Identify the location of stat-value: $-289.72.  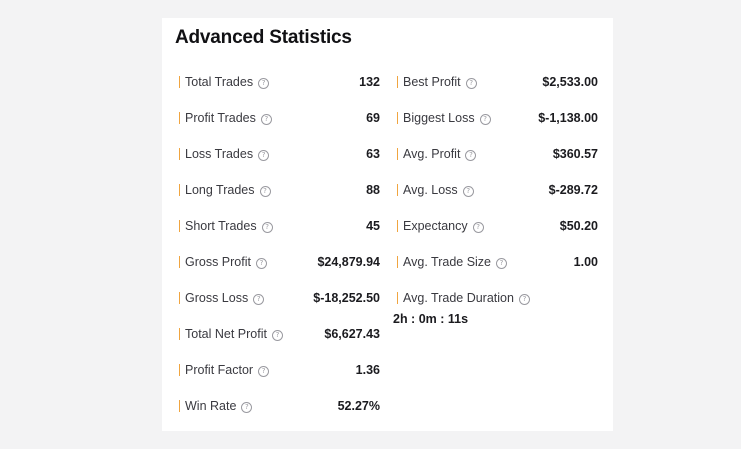
(573, 190).